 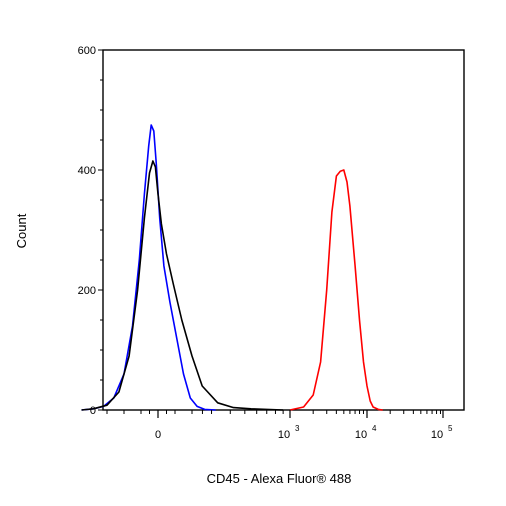 I want to click on y-tick-label: 600, so click(x=87, y=51).